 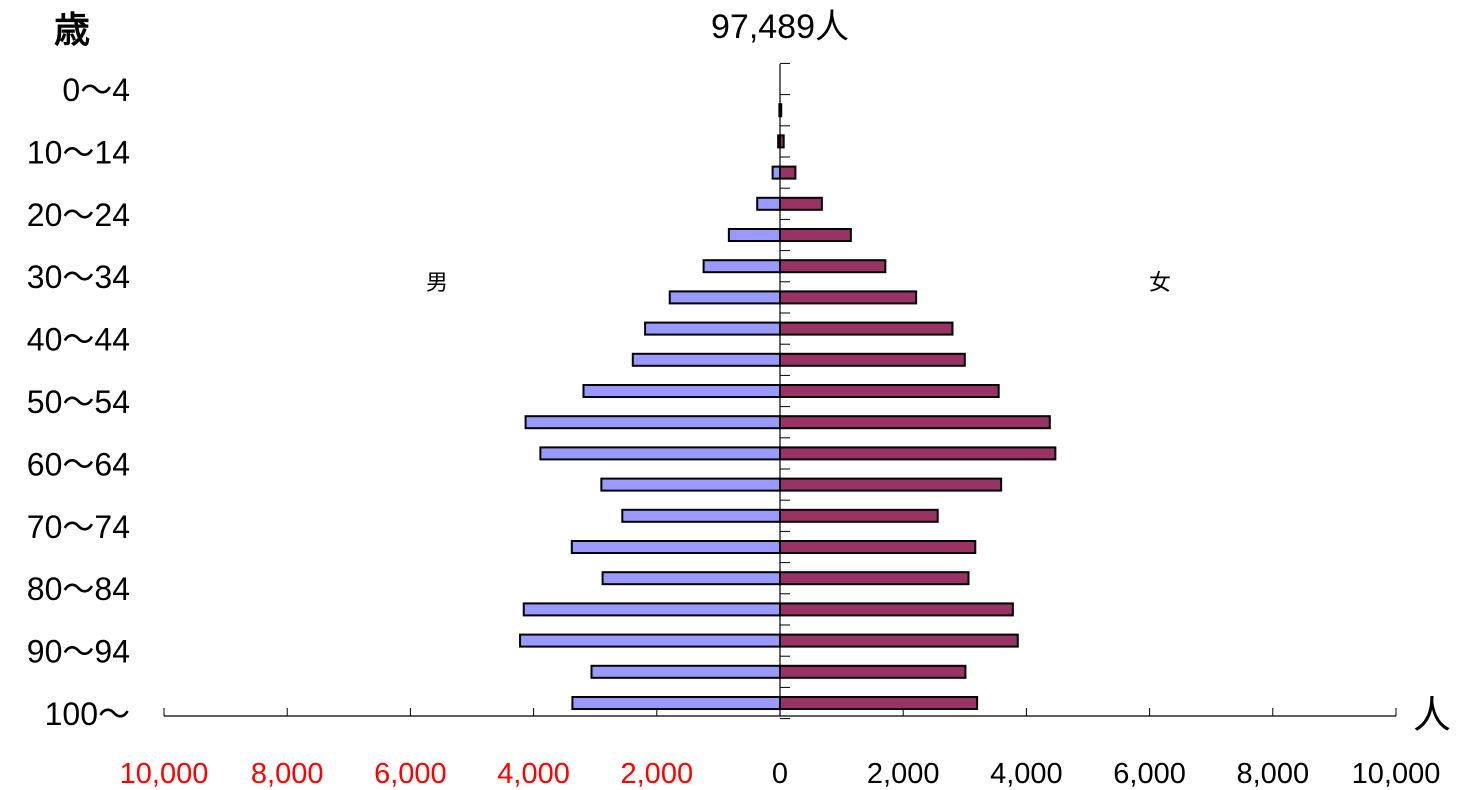 What do you see at coordinates (437, 282) in the screenshot?
I see `legend-male: 男` at bounding box center [437, 282].